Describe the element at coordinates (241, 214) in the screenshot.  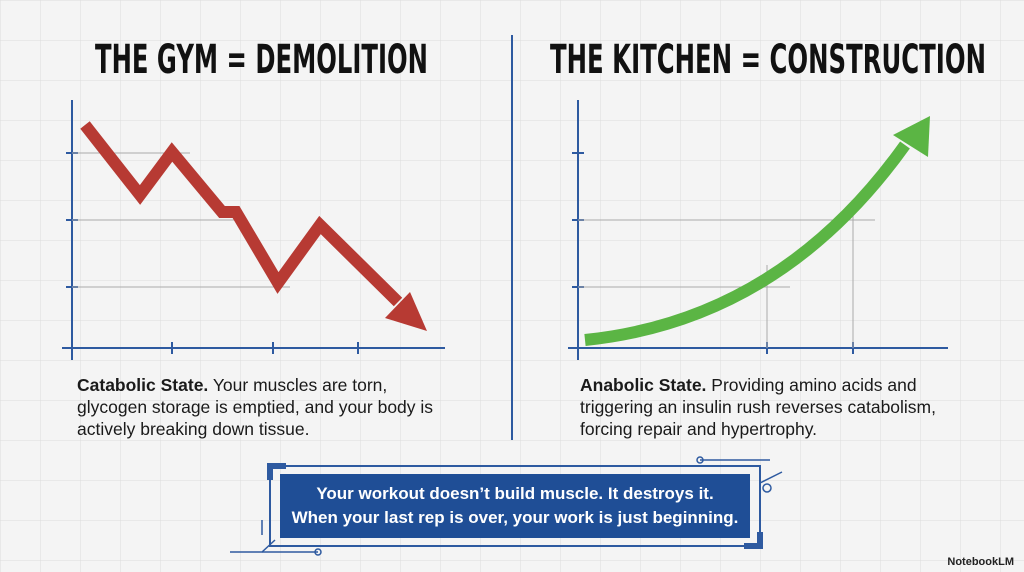
I see `down-arrow` at that location.